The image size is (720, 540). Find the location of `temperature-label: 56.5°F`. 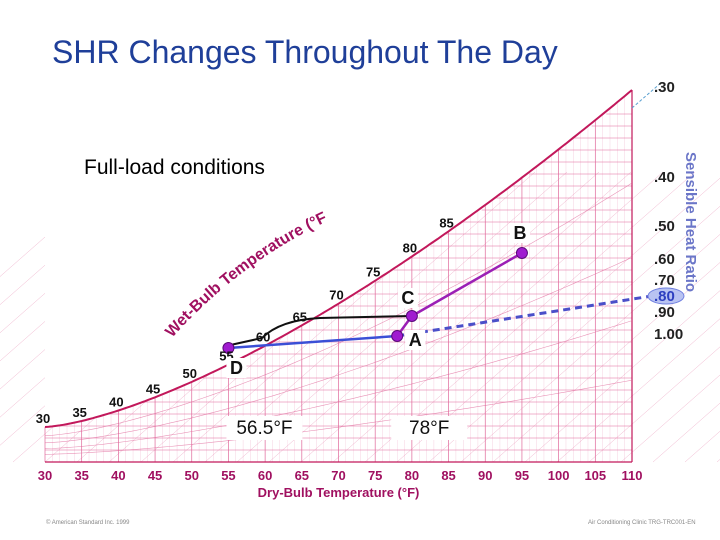

temperature-label: 56.5°F is located at coordinates (264, 428).